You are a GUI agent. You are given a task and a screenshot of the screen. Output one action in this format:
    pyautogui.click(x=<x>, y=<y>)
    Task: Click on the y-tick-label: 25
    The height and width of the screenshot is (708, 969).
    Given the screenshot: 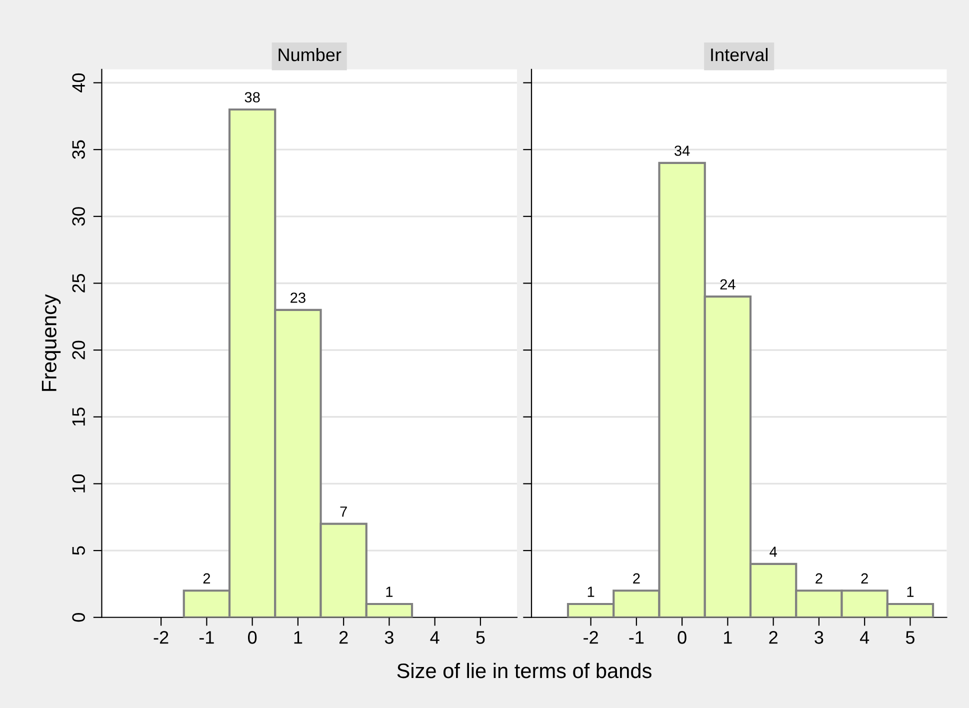 What is the action you would take?
    pyautogui.click(x=78, y=283)
    